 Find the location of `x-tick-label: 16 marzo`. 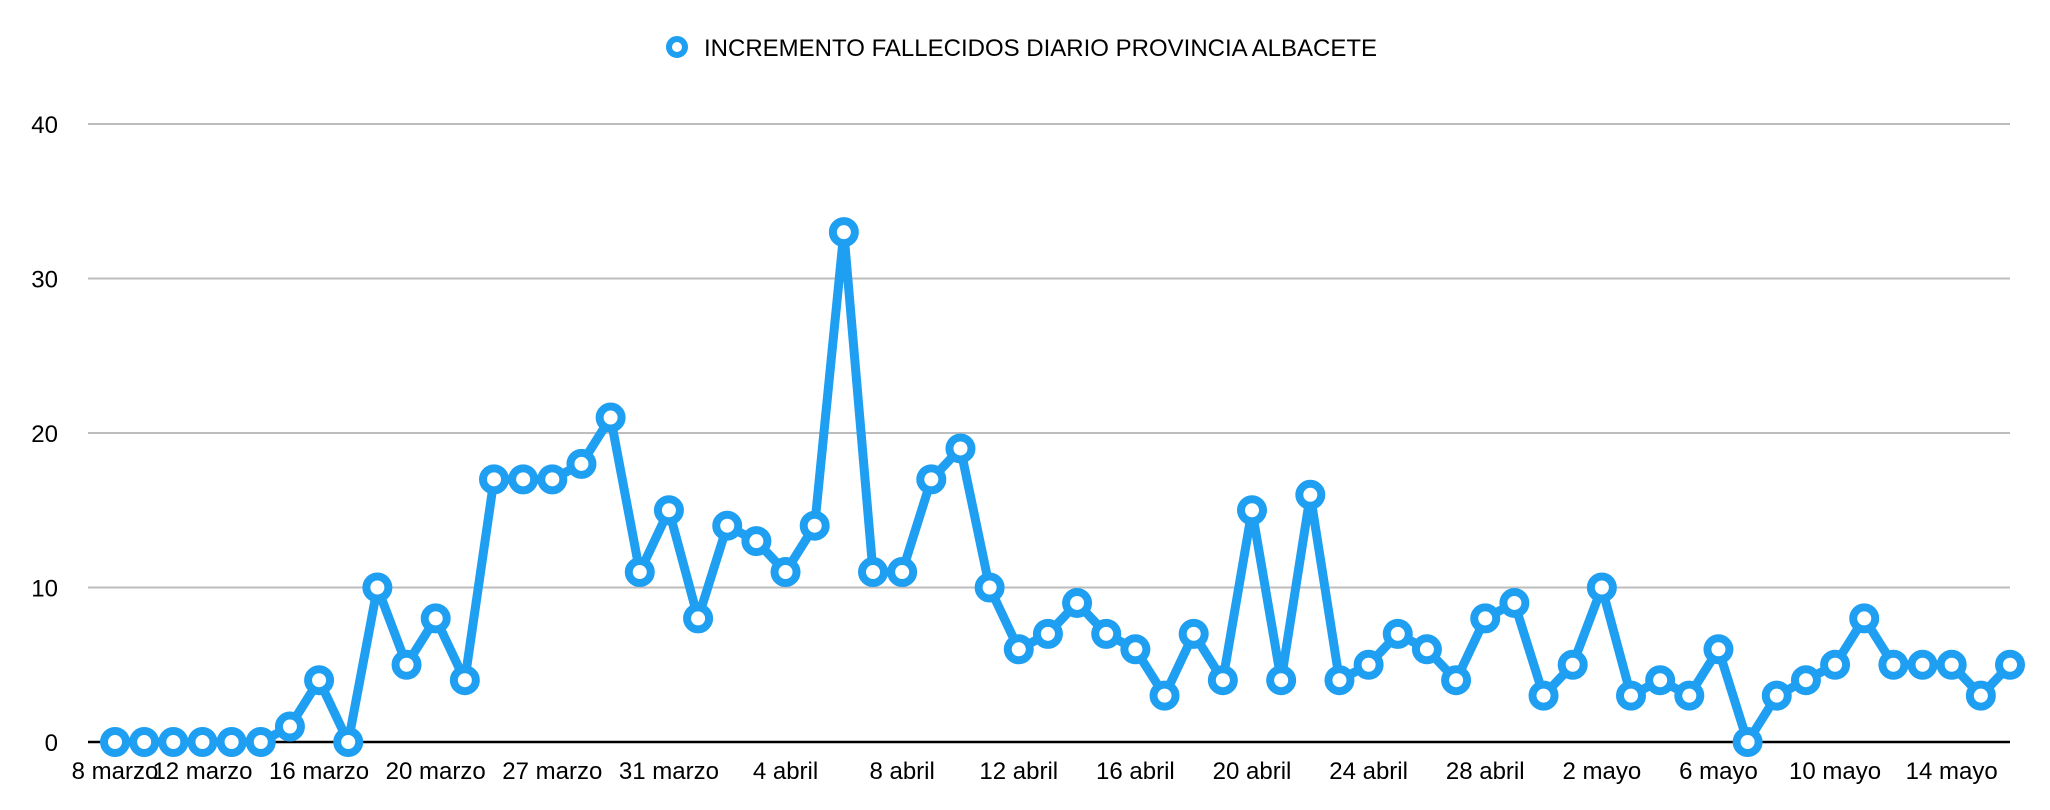

x-tick-label: 16 marzo is located at coordinates (319, 771).